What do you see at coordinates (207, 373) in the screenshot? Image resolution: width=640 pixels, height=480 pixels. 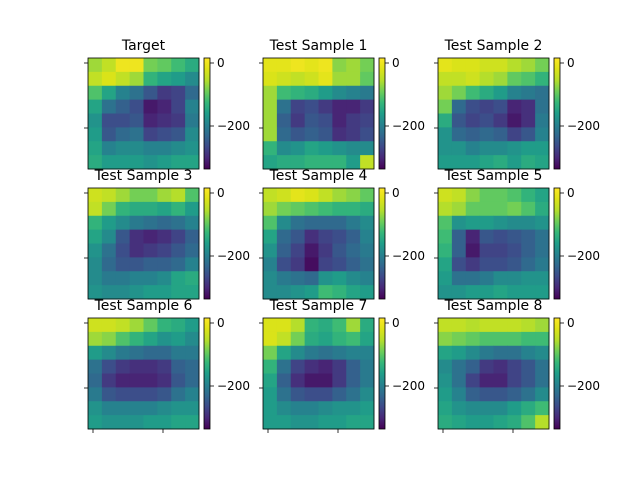 I see `colorbar` at bounding box center [207, 373].